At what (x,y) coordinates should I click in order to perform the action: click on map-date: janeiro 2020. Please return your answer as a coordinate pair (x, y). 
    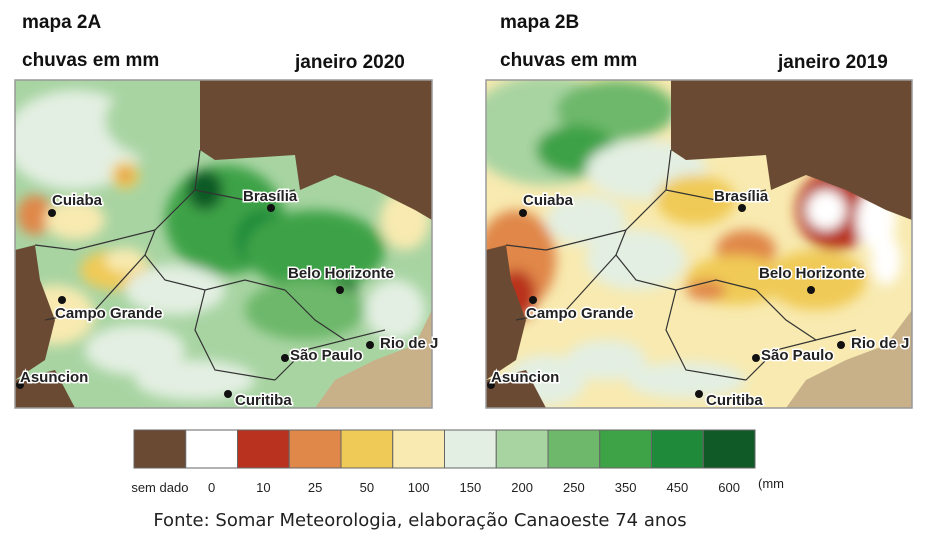
    Looking at the image, I should click on (349, 62).